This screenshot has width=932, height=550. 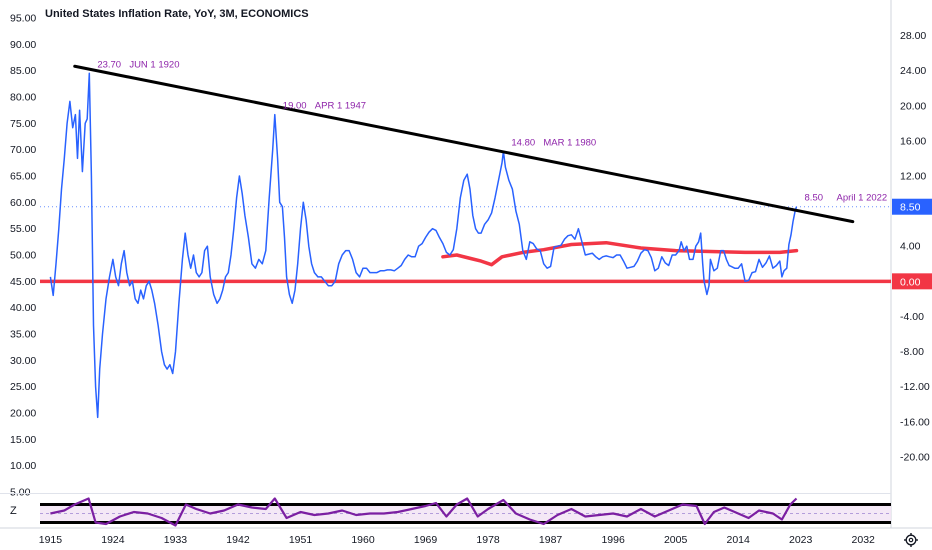 I want to click on x-tick-label: 2005, so click(x=676, y=540).